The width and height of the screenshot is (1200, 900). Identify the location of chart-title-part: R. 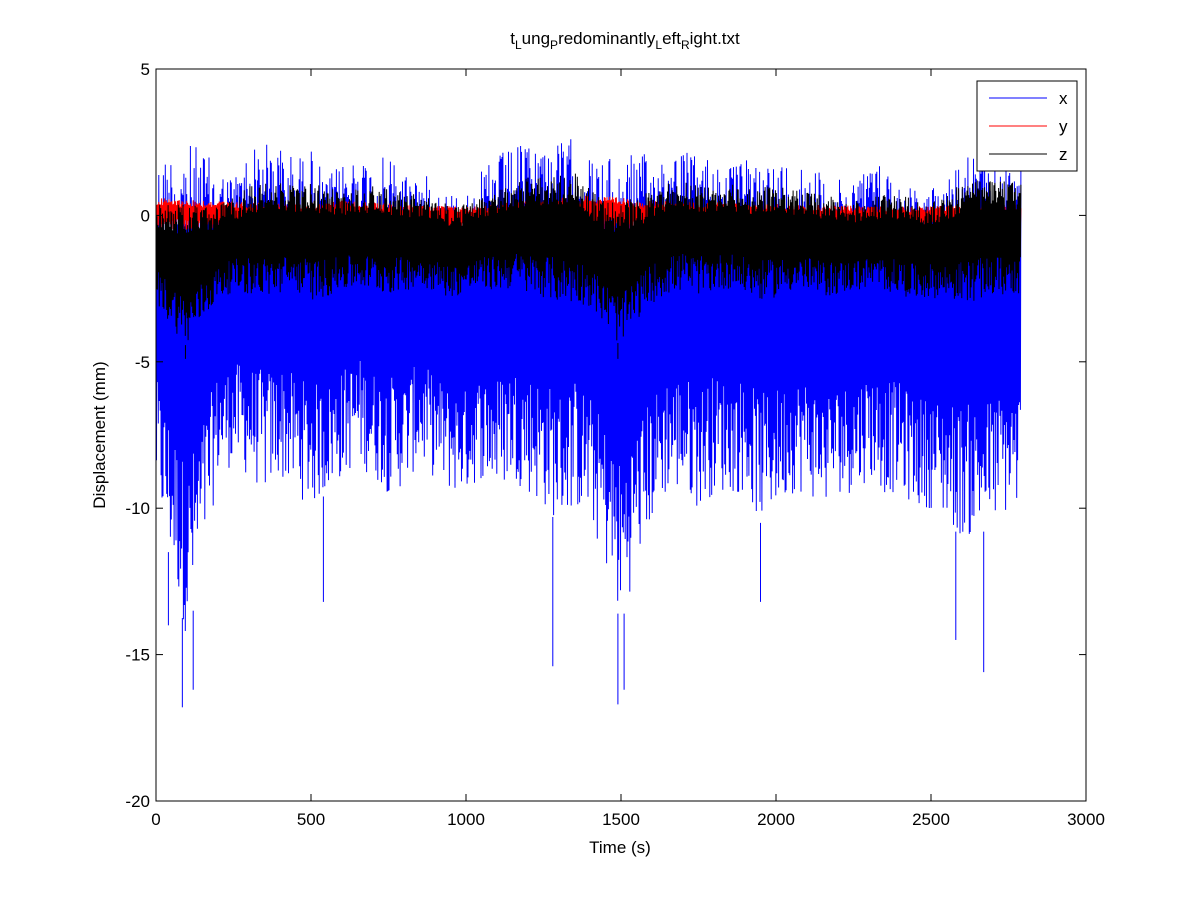
(685, 45).